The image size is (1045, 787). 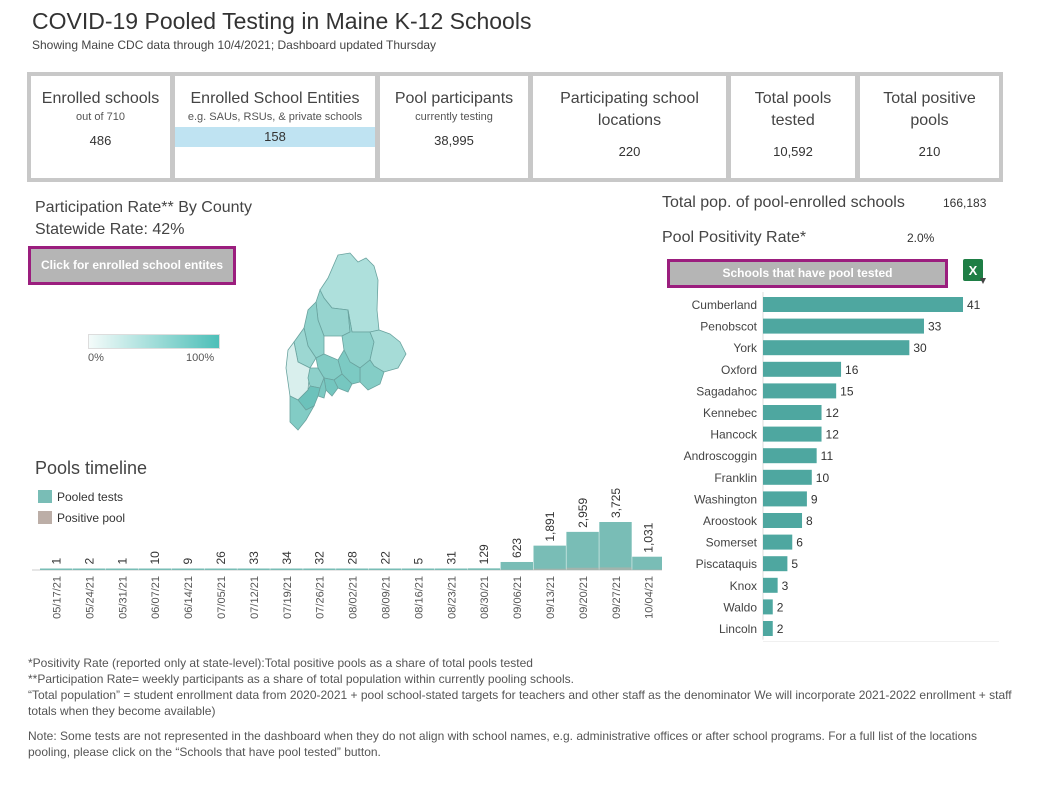 I want to click on participation-title: Participation Rate** By County, so click(x=143, y=207).